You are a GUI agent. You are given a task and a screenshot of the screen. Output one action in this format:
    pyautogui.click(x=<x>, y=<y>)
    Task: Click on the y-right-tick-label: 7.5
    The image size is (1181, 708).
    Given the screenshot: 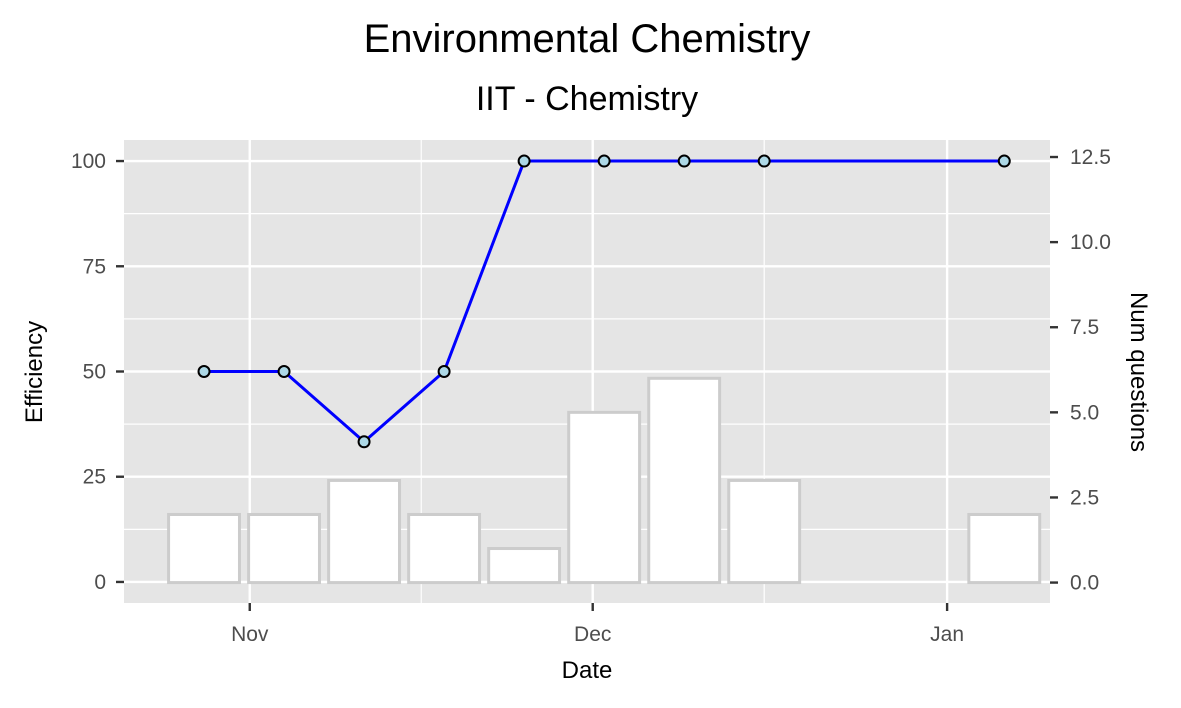 What is the action you would take?
    pyautogui.click(x=1084, y=327)
    